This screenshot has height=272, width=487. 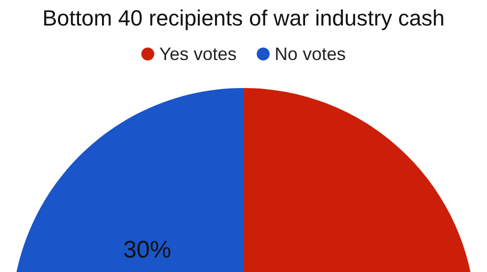 What do you see at coordinates (243, 18) in the screenshot?
I see `chart-title: Bottom 40 recipients of war industry cash` at bounding box center [243, 18].